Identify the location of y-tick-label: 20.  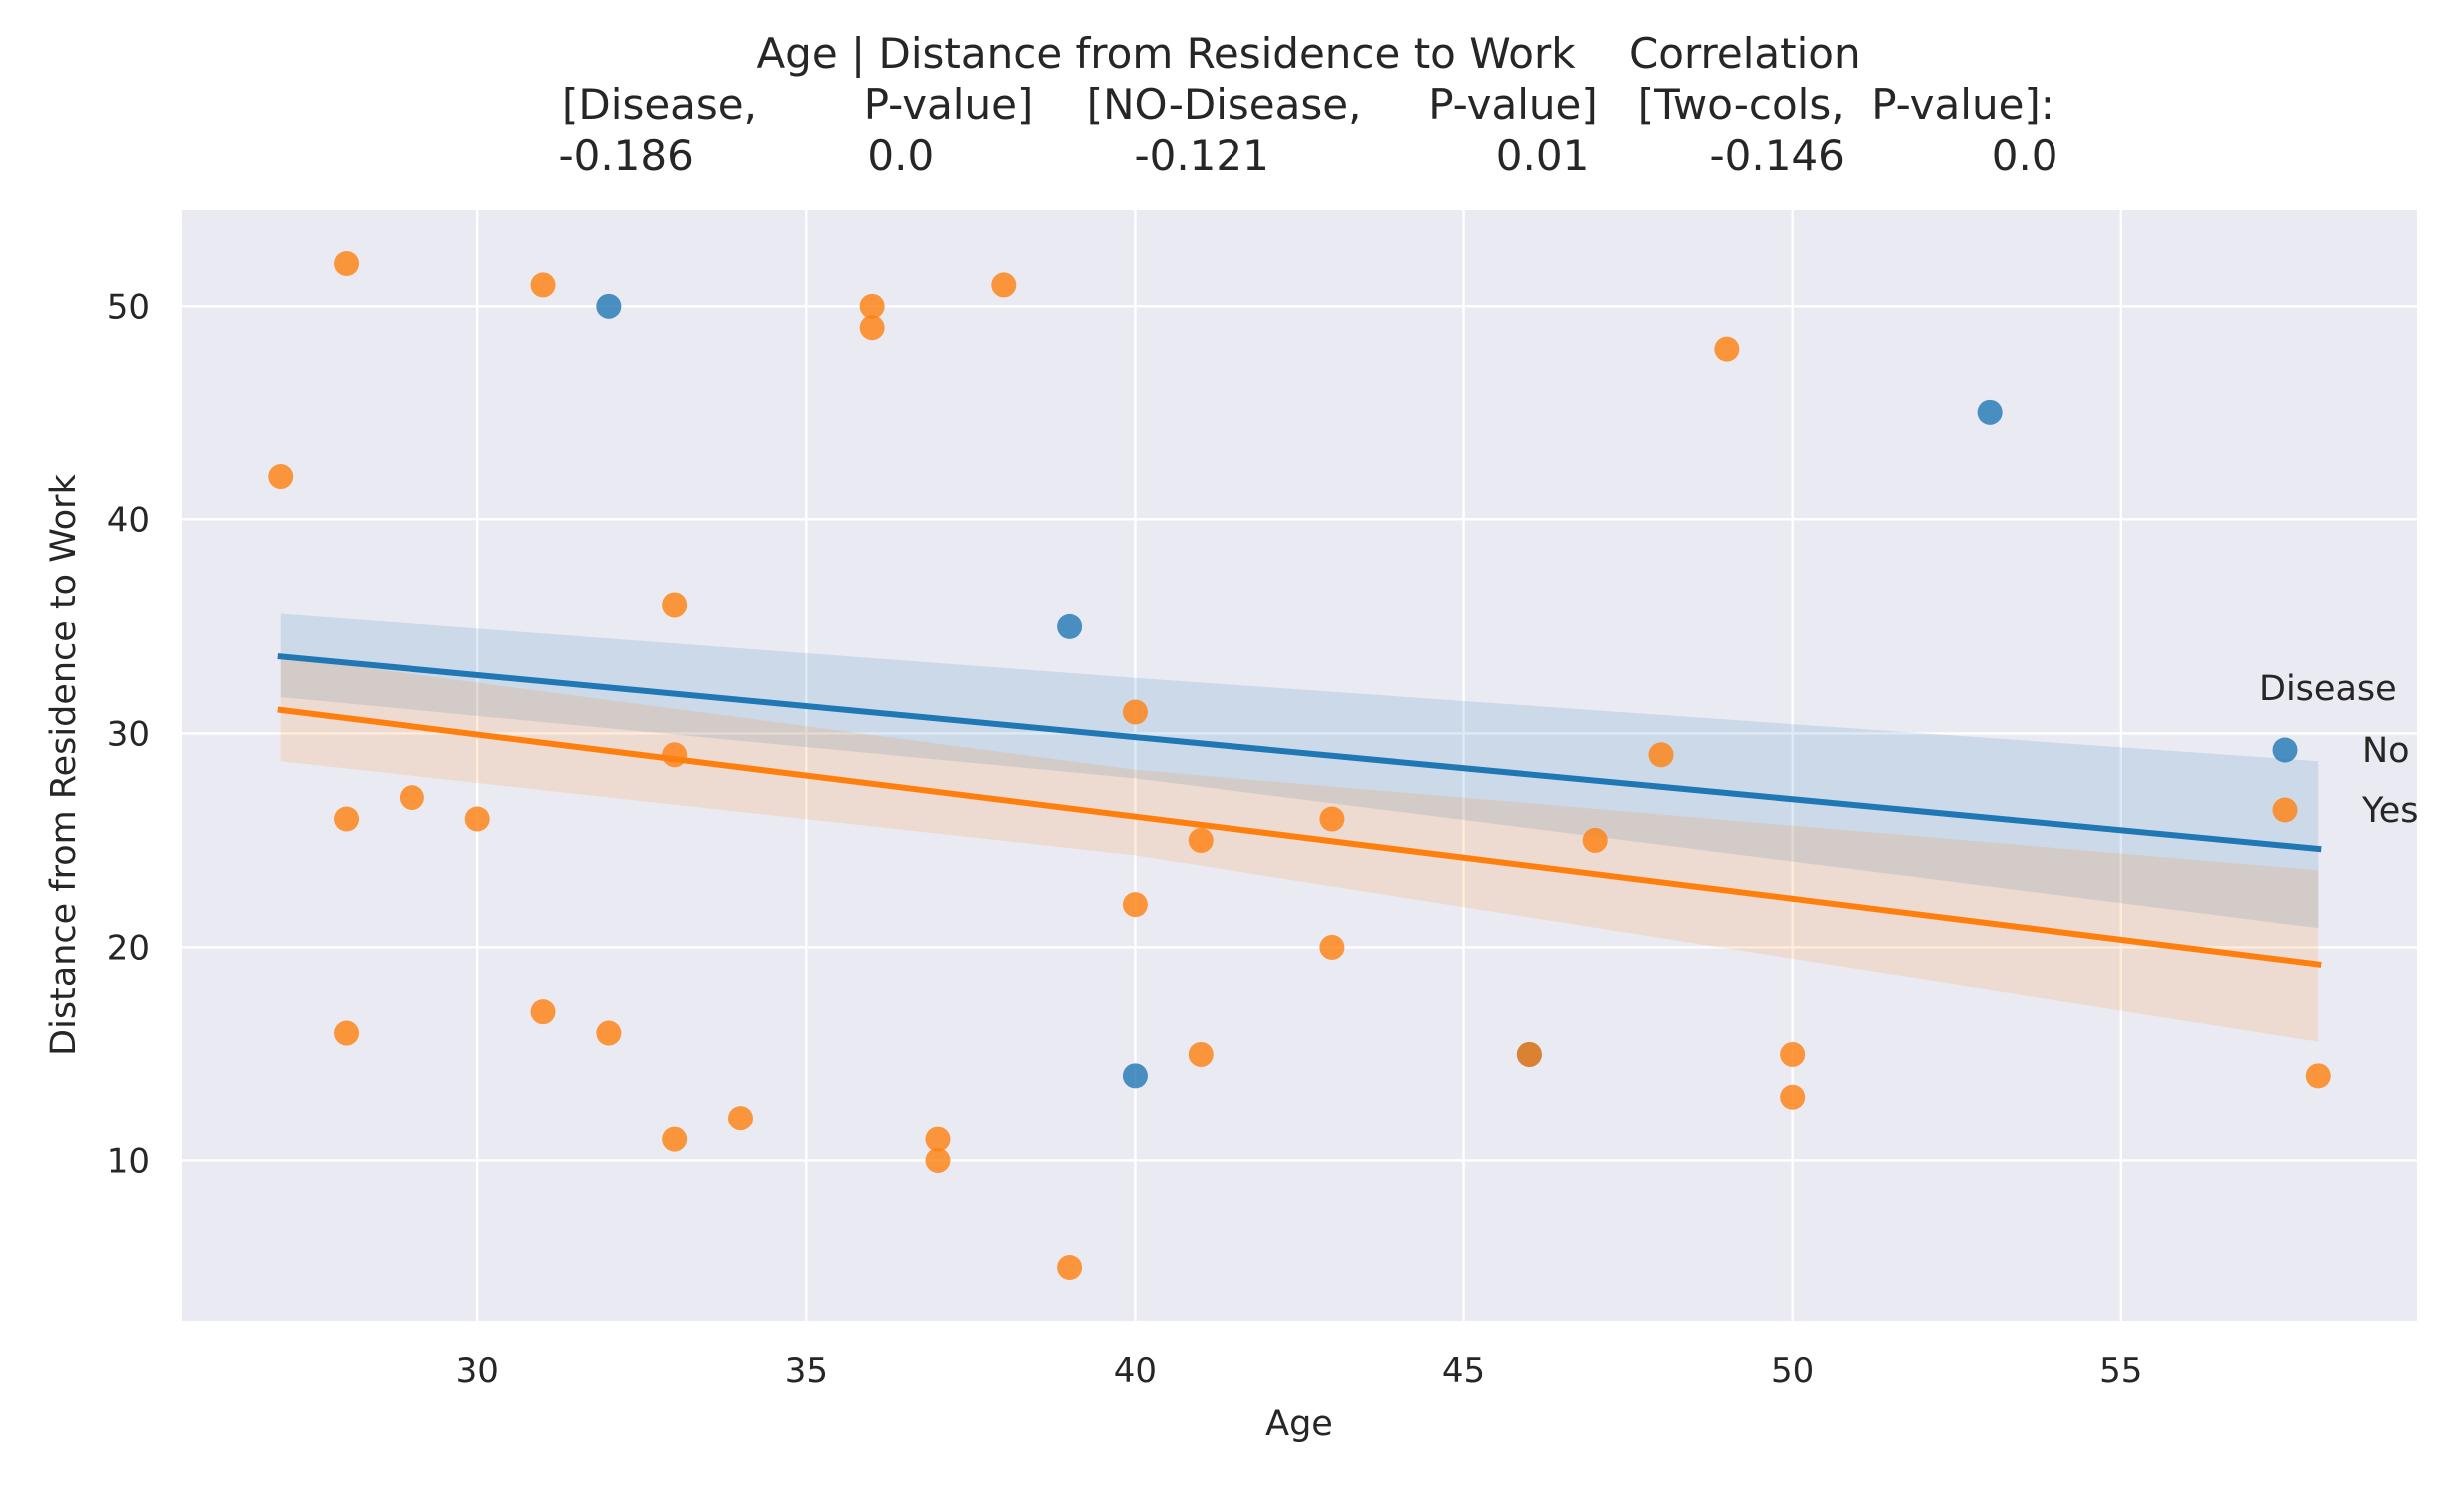
(129, 948).